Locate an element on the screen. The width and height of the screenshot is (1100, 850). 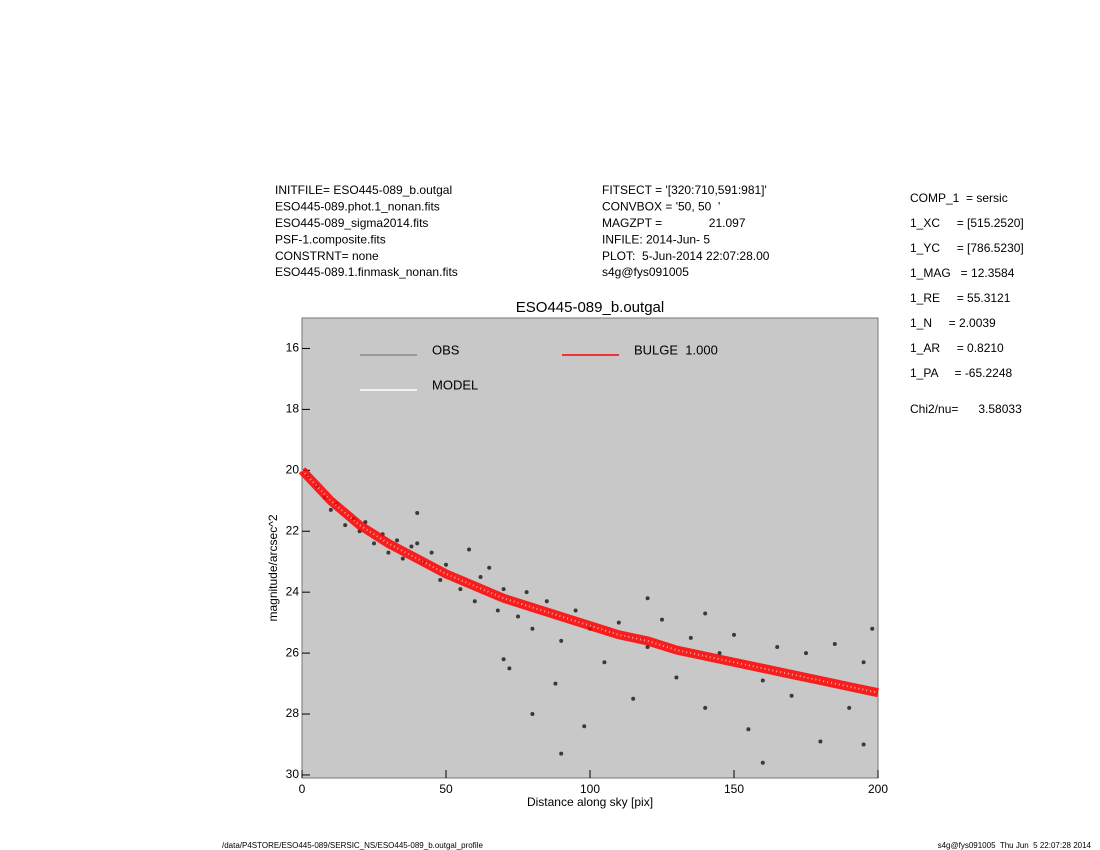
info-line: PLOT: 5-Jun-2014 22:07:28.00 is located at coordinates (686, 256).